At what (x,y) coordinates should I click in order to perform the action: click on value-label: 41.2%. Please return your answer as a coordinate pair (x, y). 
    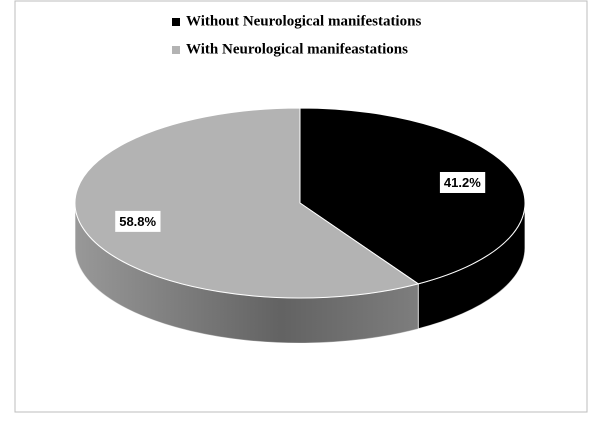
    Looking at the image, I should click on (462, 182).